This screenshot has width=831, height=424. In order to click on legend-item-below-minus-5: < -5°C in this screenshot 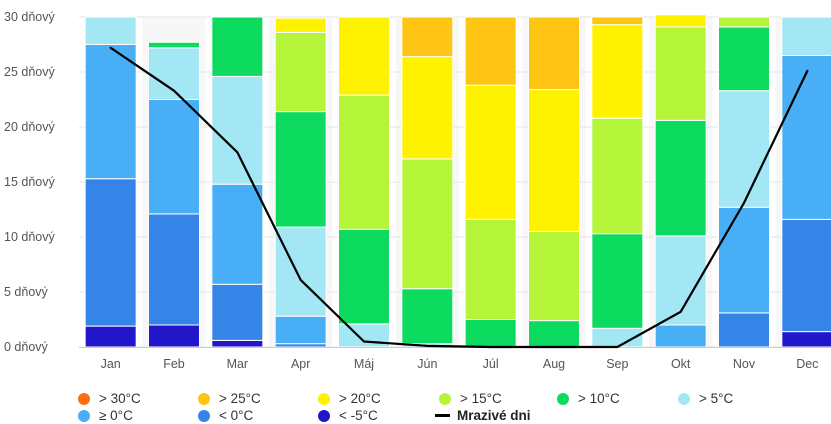, I will do `click(348, 415)`.